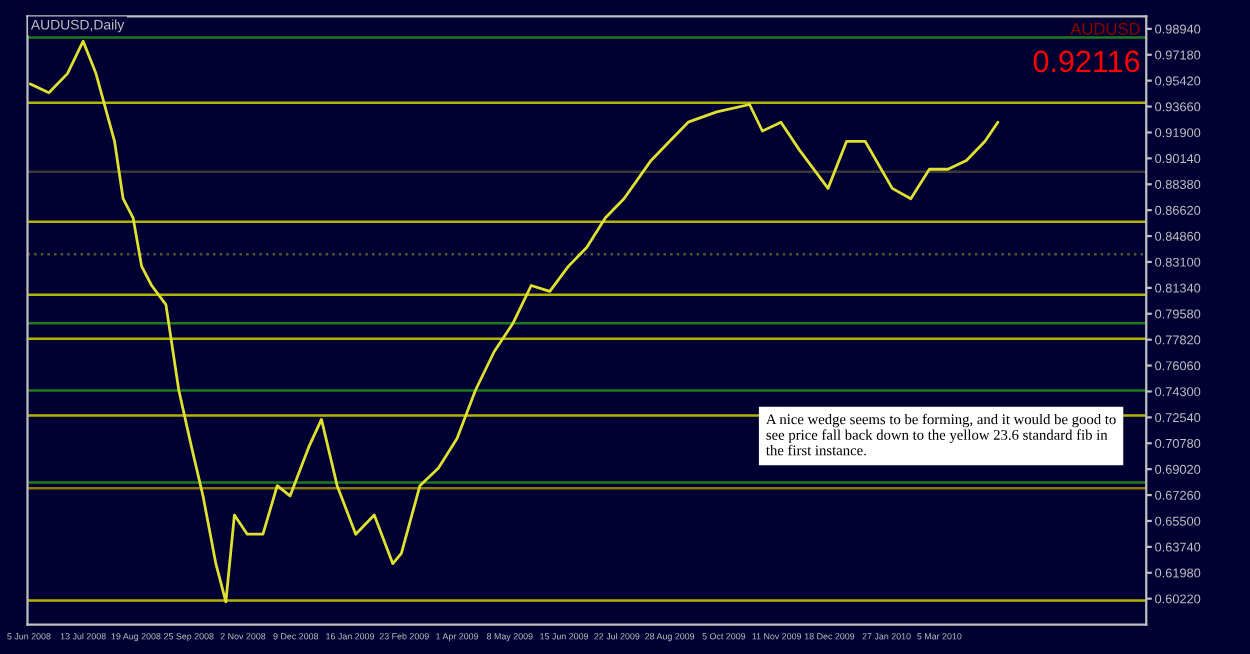  I want to click on annotation: AUDUSD, so click(1105, 28).